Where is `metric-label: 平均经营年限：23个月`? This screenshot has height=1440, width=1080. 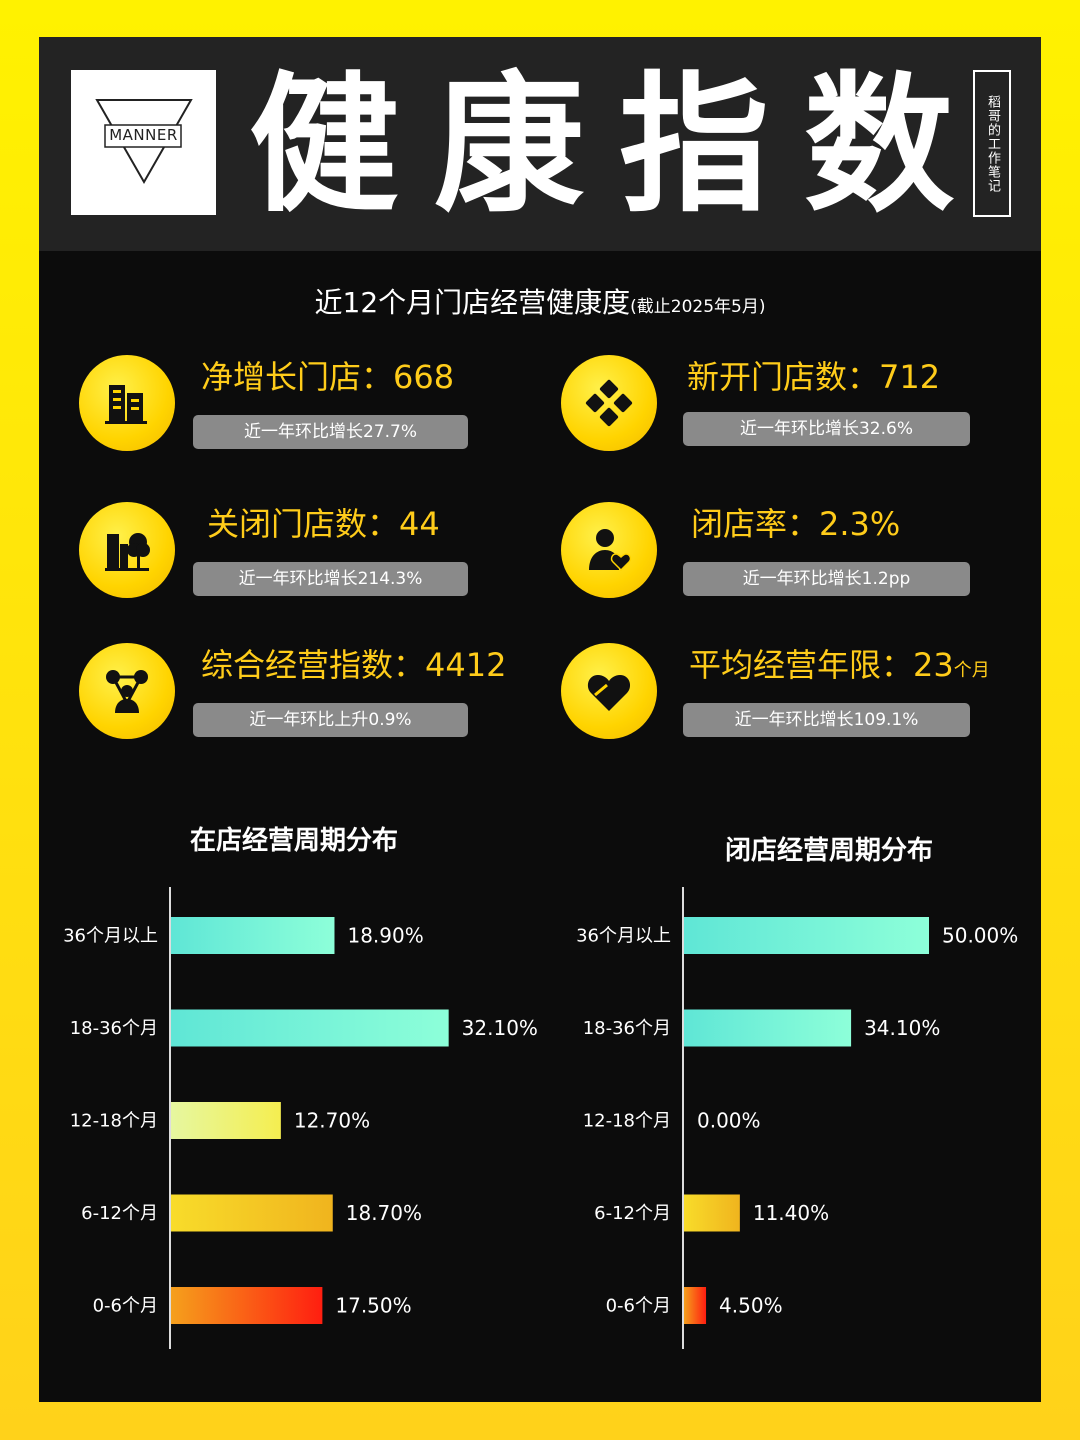
metric-label: 平均经营年限：23个月 is located at coordinates (839, 668).